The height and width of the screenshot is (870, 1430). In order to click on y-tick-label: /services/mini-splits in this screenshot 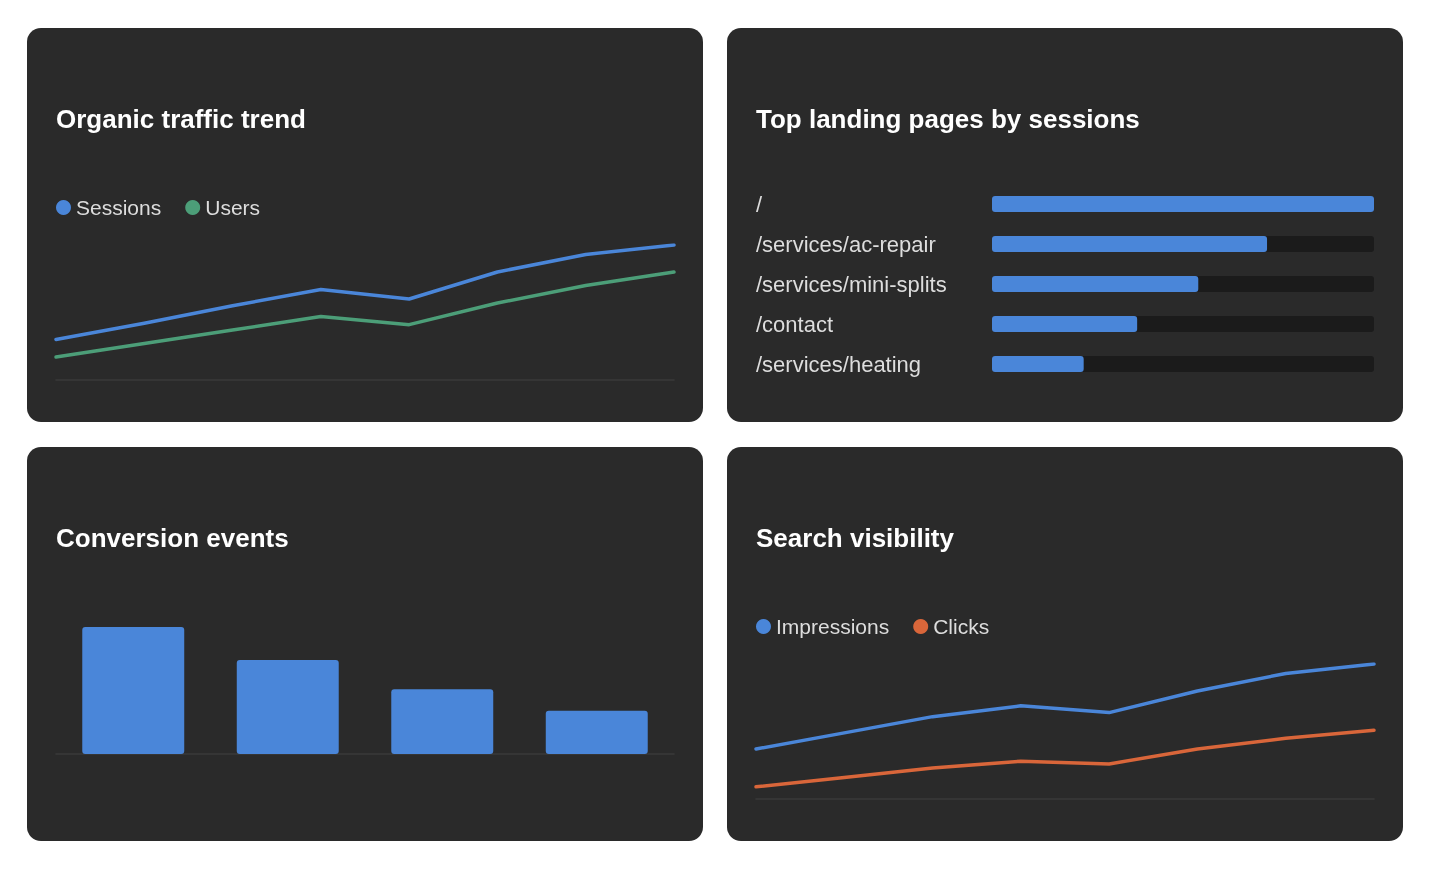, I will do `click(851, 284)`.